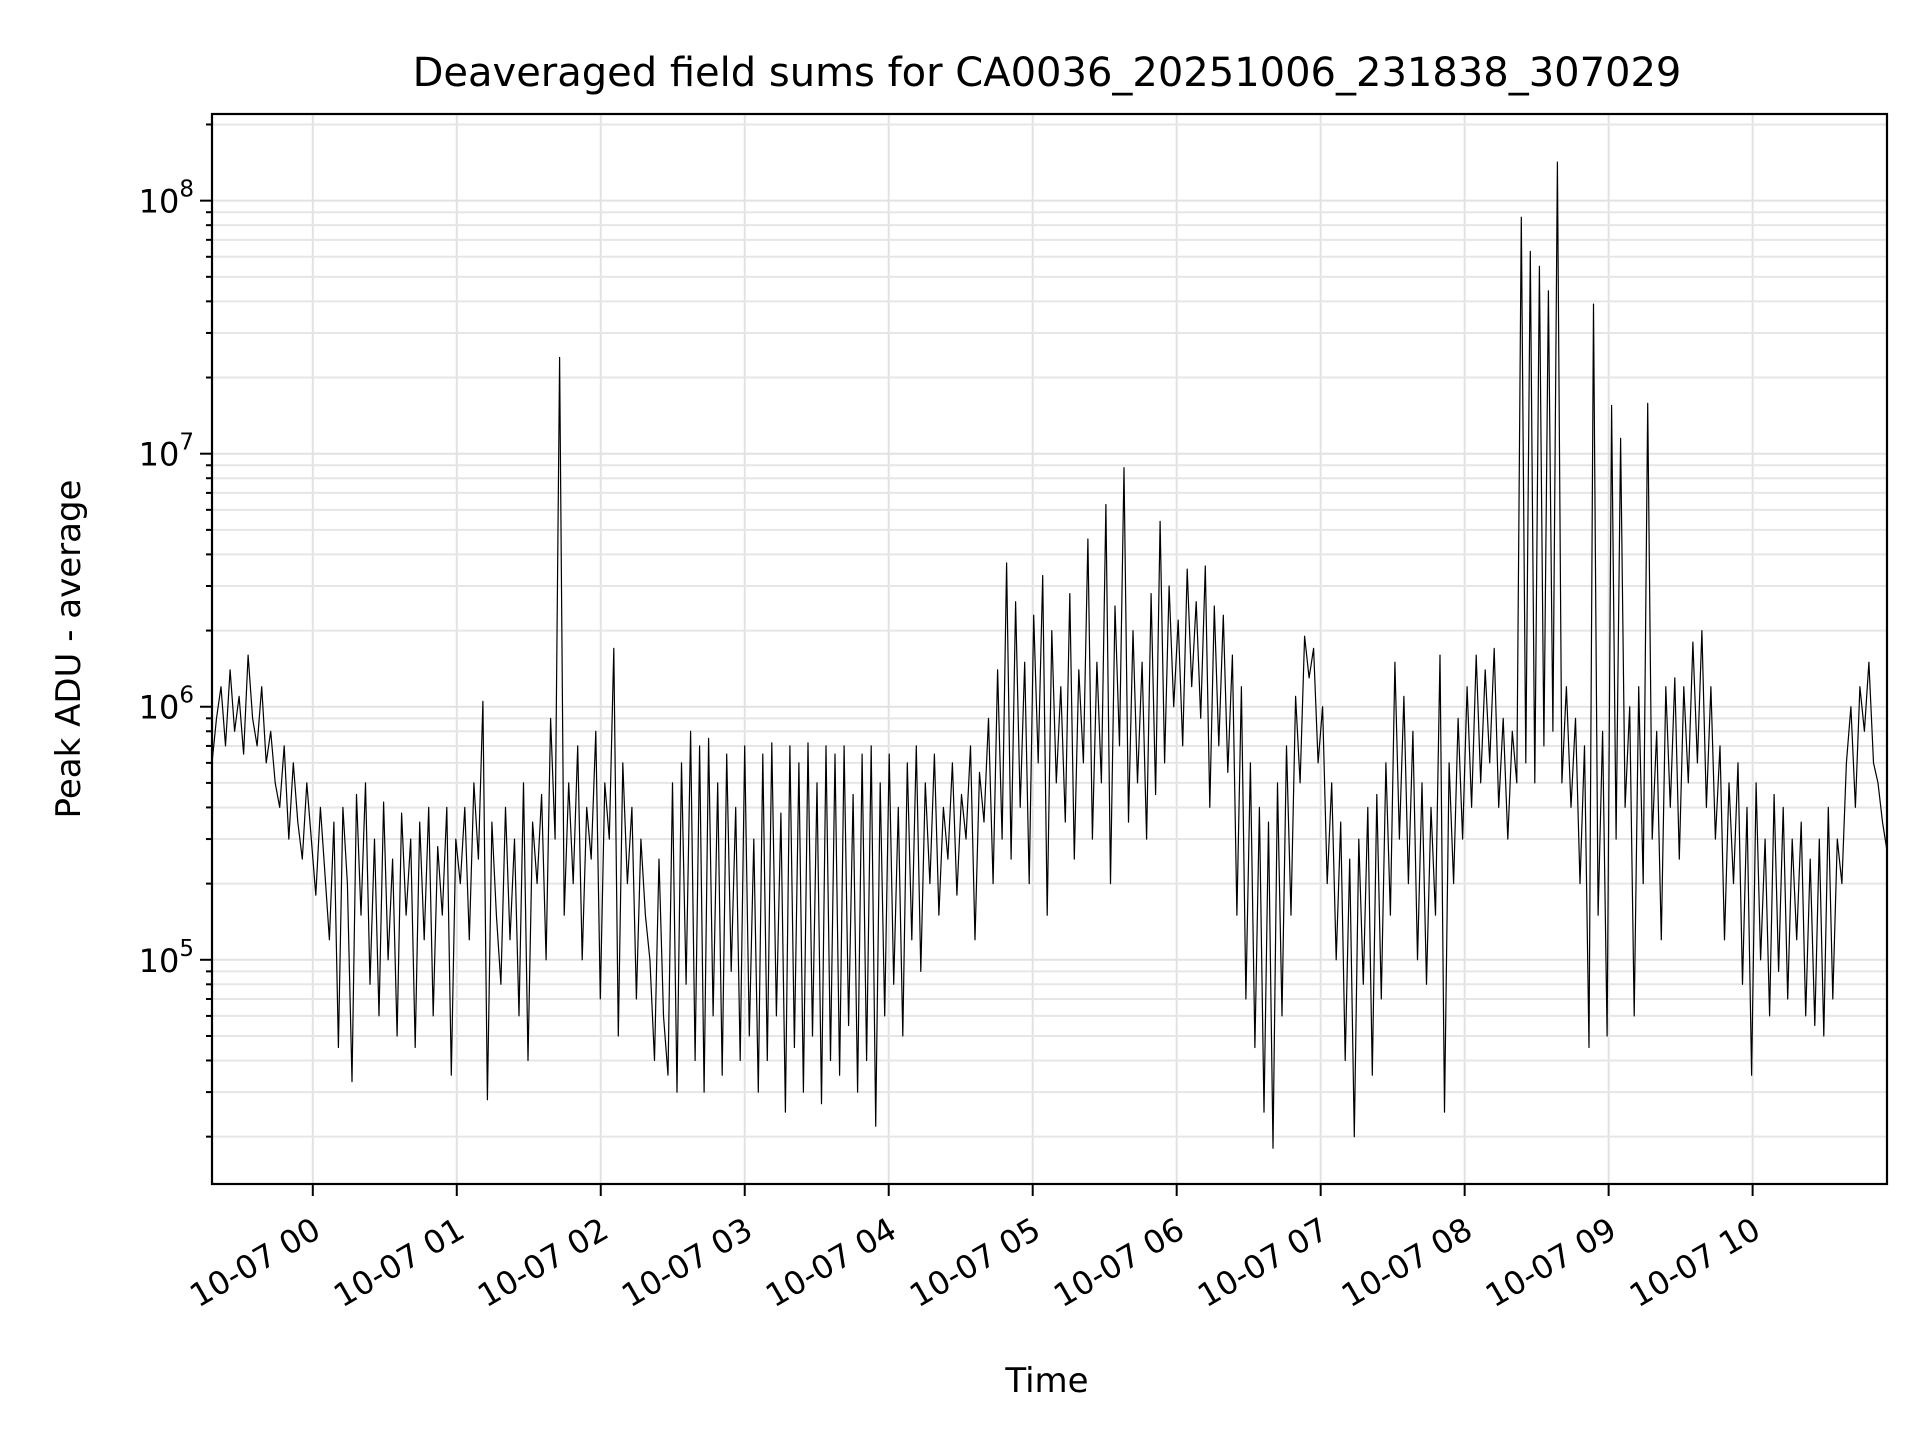 This screenshot has height=1440, width=1920. I want to click on y-tick-label: 10⁷, so click(166, 452).